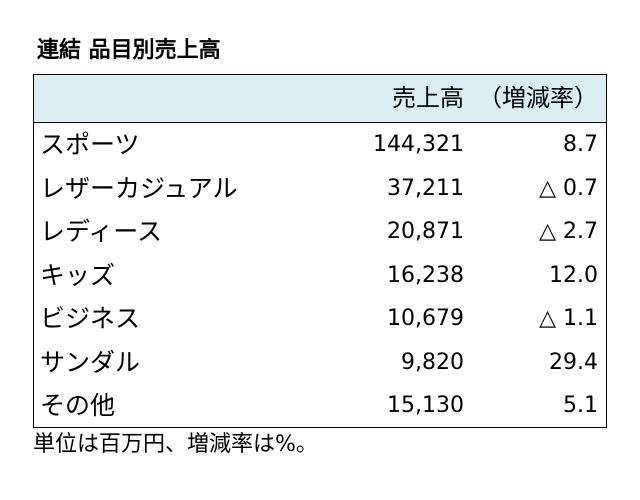 The image size is (640, 500). I want to click on item-name: レザーカジュアル, so click(139, 188).